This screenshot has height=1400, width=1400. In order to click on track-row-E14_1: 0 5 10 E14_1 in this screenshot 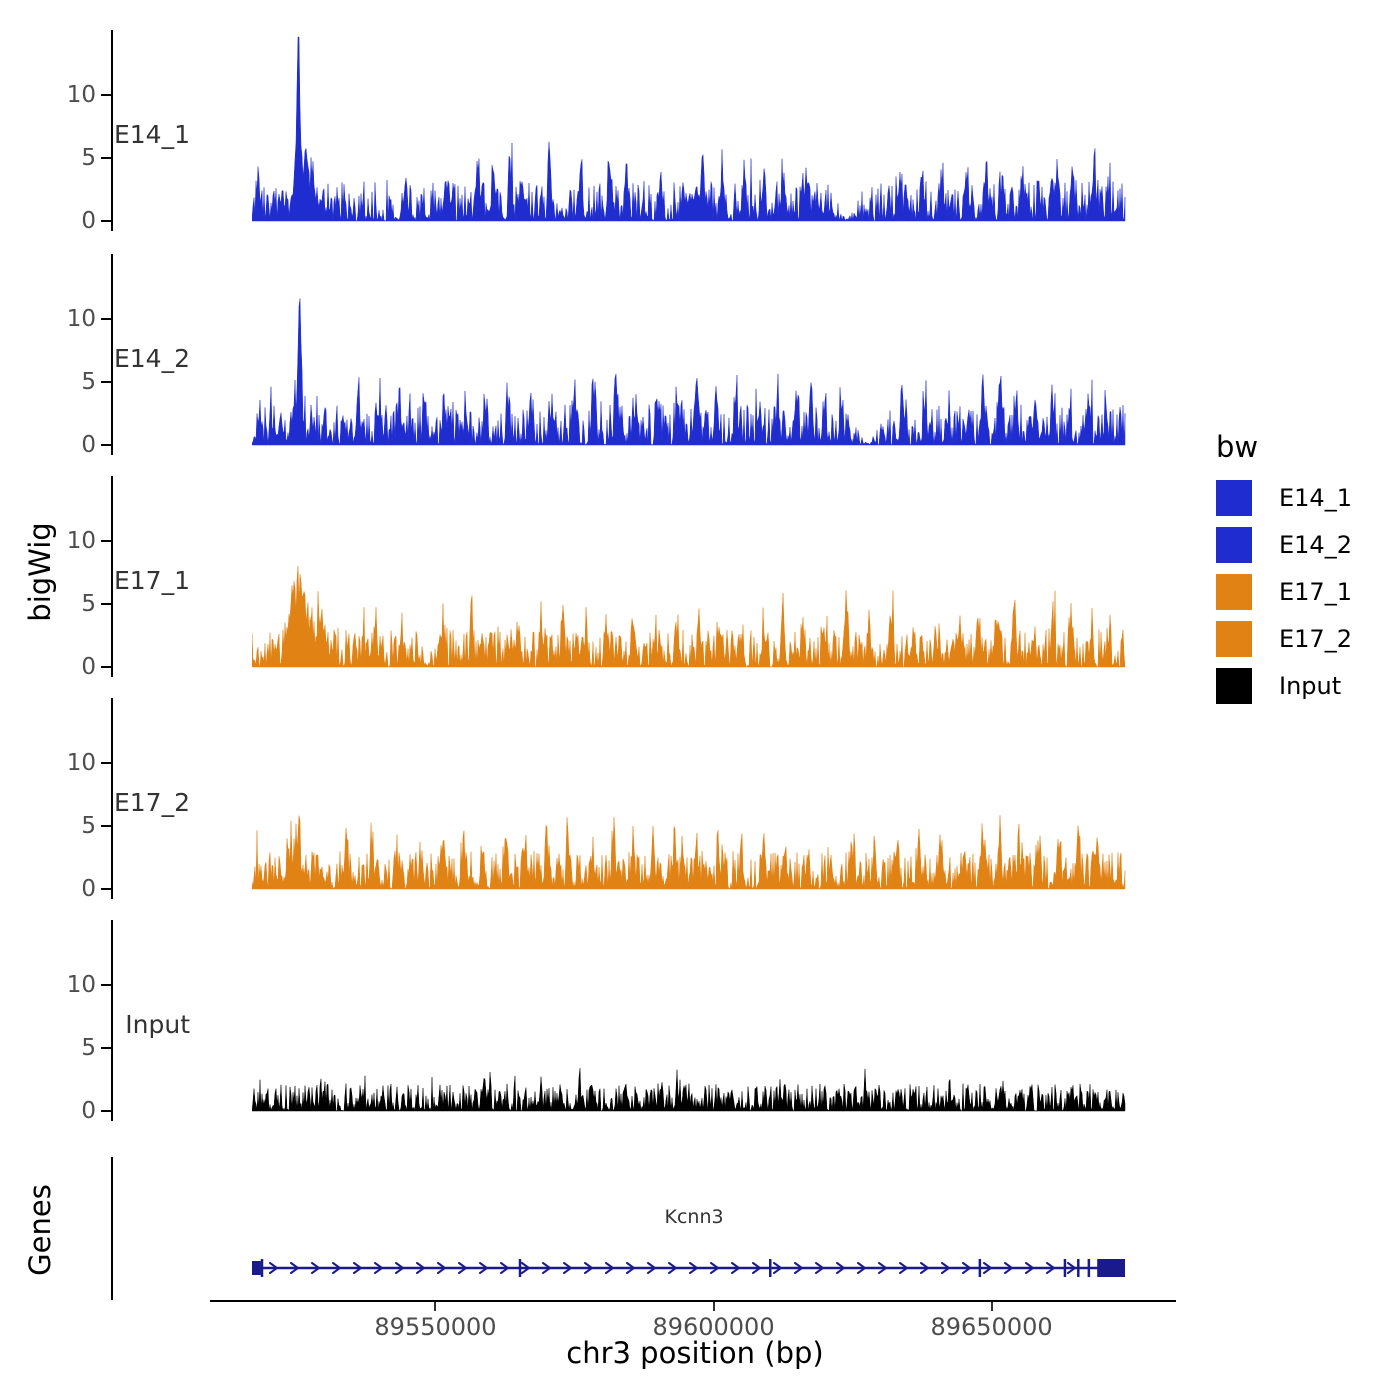, I will do `click(700, 131)`.